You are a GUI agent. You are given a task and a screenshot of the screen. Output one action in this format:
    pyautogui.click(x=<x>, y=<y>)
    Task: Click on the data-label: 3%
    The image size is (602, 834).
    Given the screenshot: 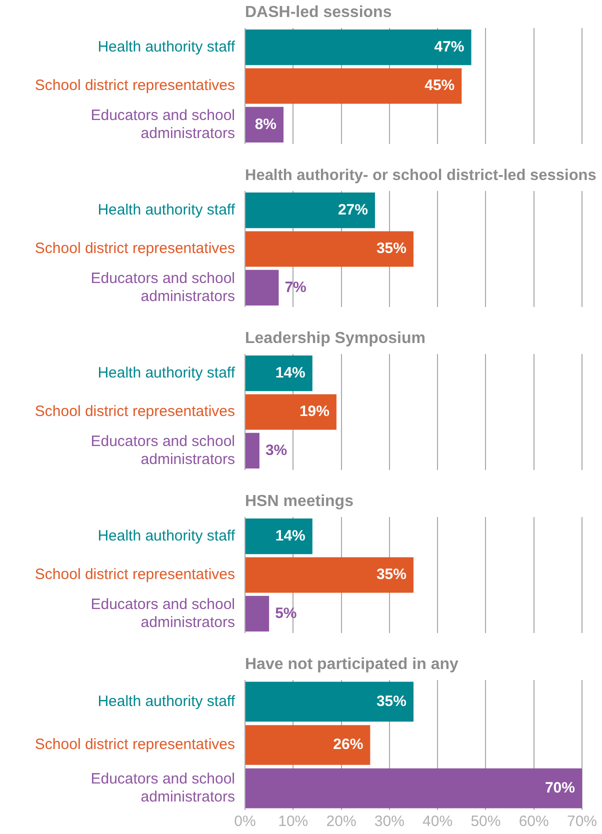 What is the action you would take?
    pyautogui.click(x=276, y=450)
    